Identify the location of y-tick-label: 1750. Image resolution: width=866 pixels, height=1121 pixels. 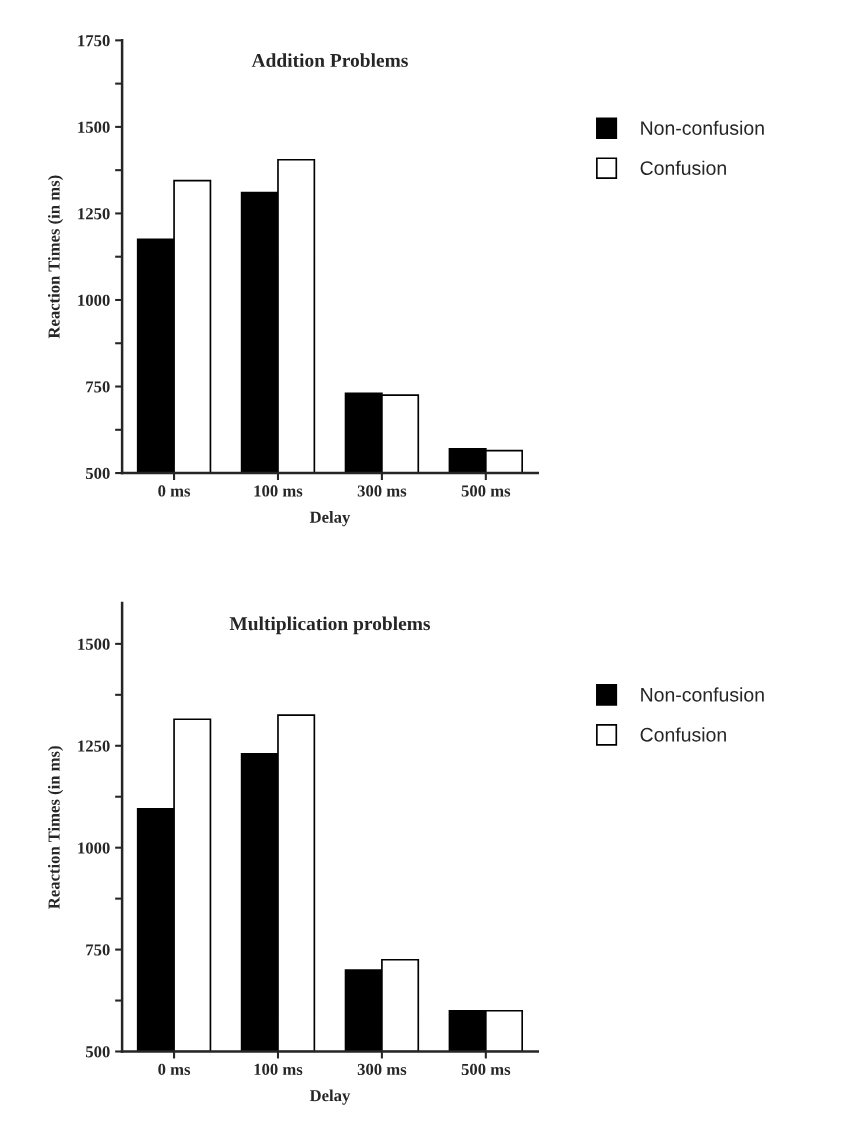
(94, 41).